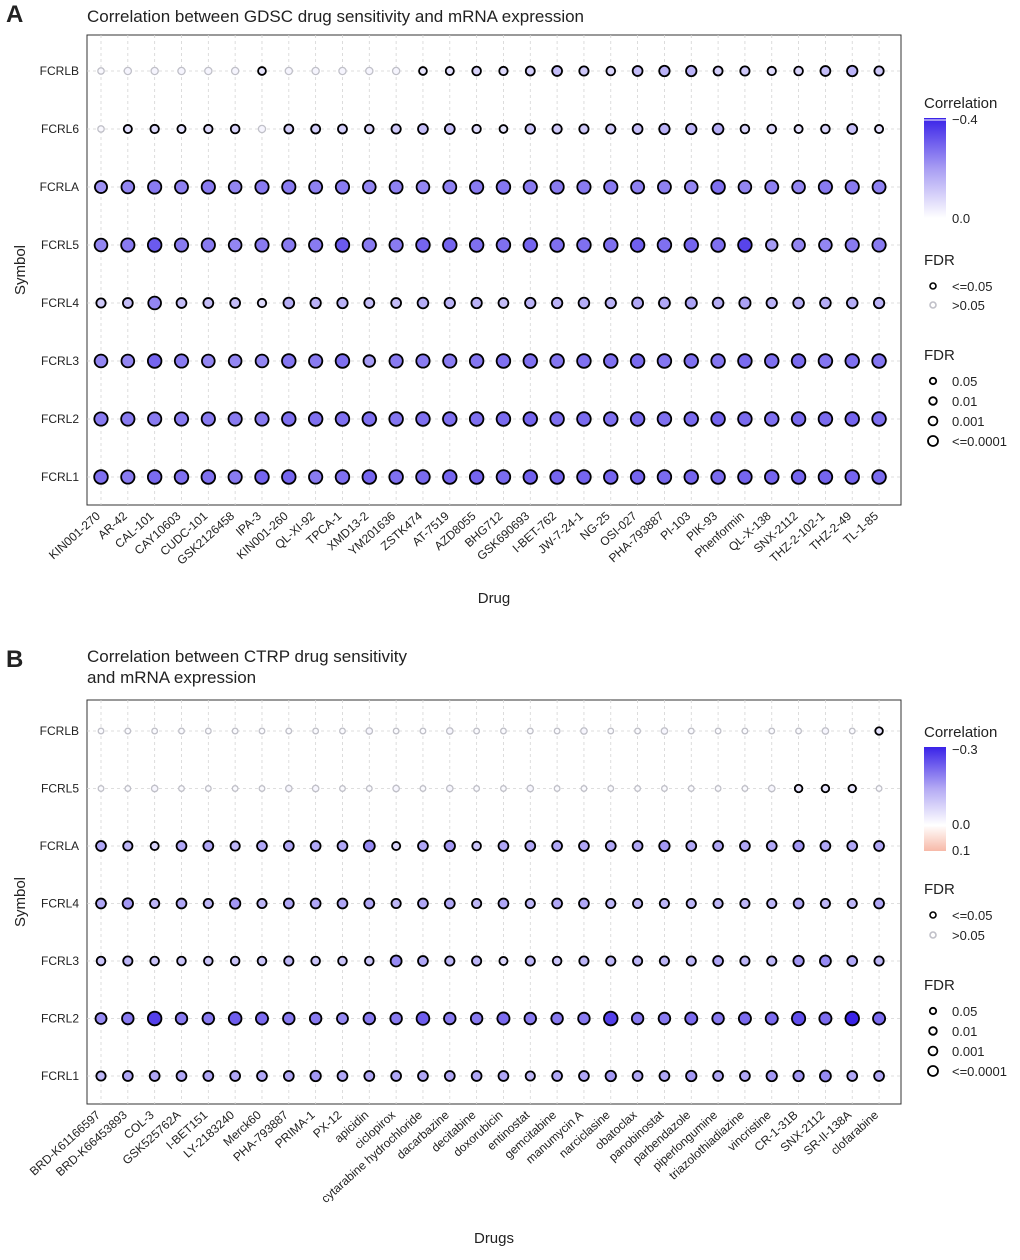 This screenshot has width=1020, height=1260. What do you see at coordinates (968, 1051) in the screenshot?
I see `panel-b-legend-size-label-3: 0.001` at bounding box center [968, 1051].